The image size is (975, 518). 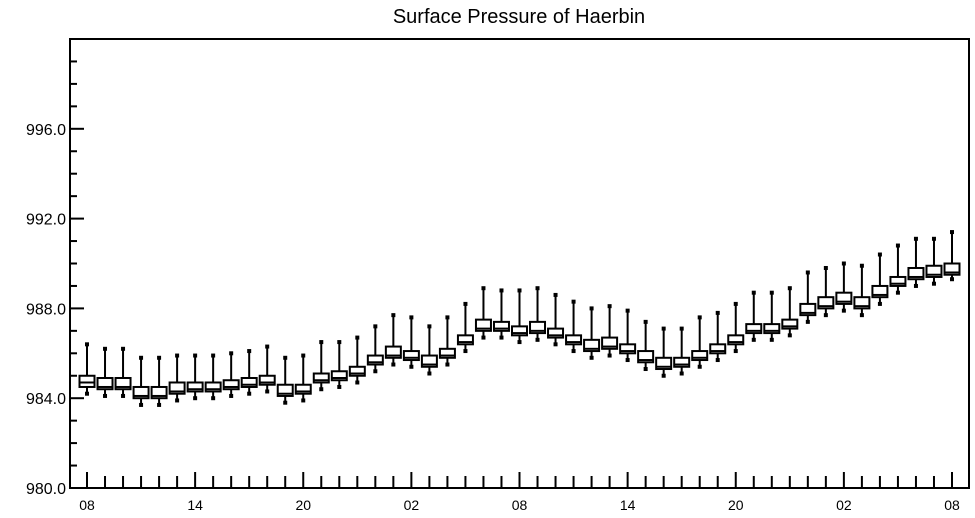 I want to click on y-tick-label: 996.0, so click(x=46, y=130).